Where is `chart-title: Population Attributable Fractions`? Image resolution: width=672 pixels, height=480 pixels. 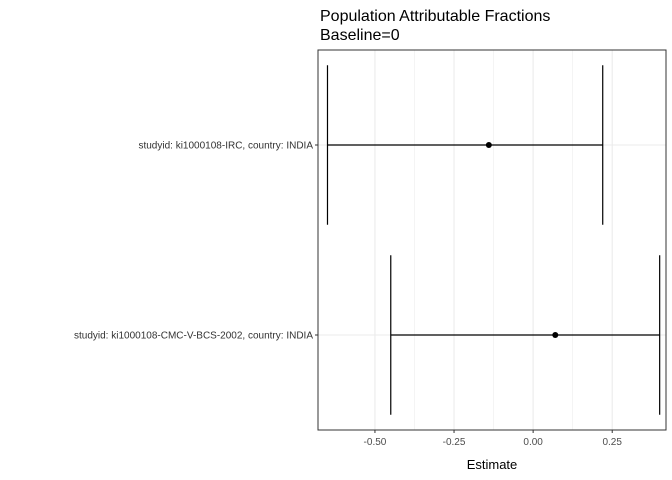 chart-title: Population Attributable Fractions is located at coordinates (435, 16).